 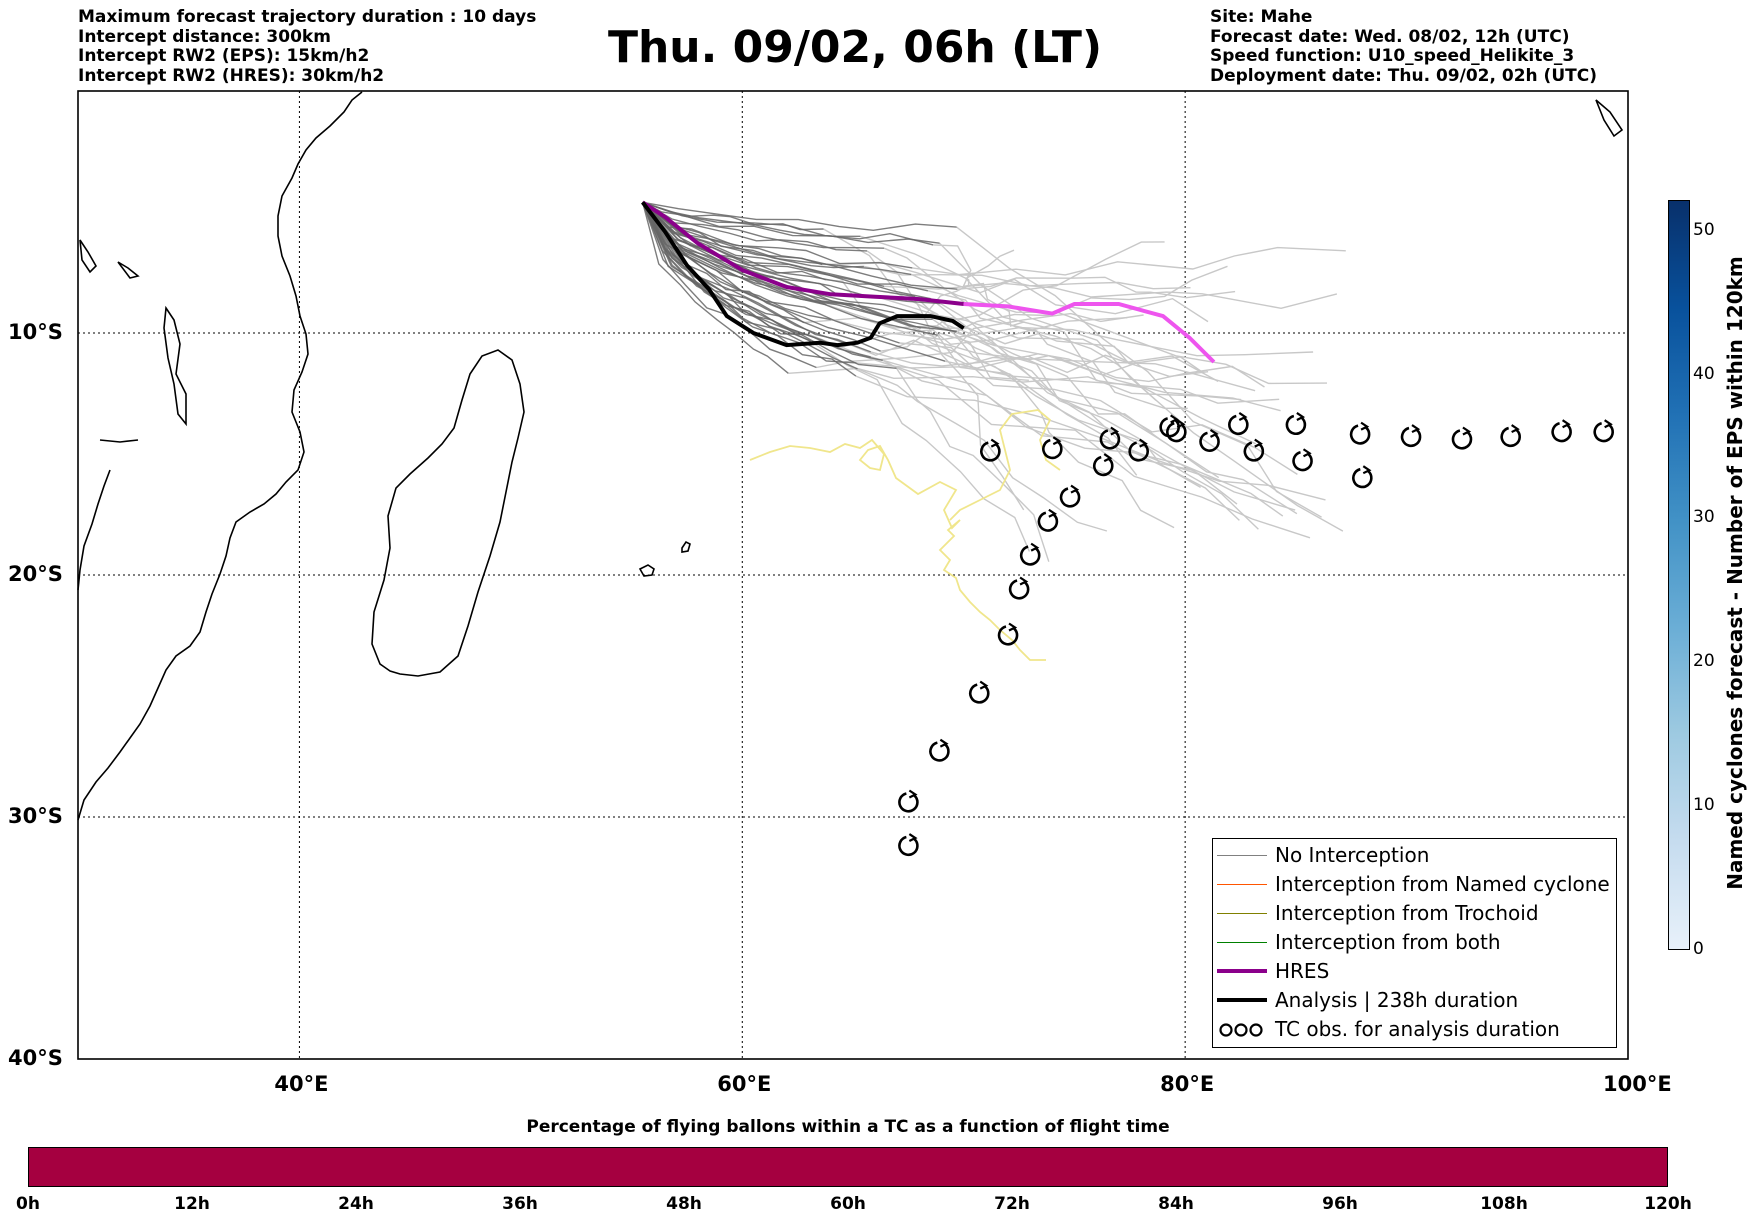 What do you see at coordinates (224, 56) in the screenshot?
I see `header-left-line: Intercept RW2 (EPS): 15km/h2` at bounding box center [224, 56].